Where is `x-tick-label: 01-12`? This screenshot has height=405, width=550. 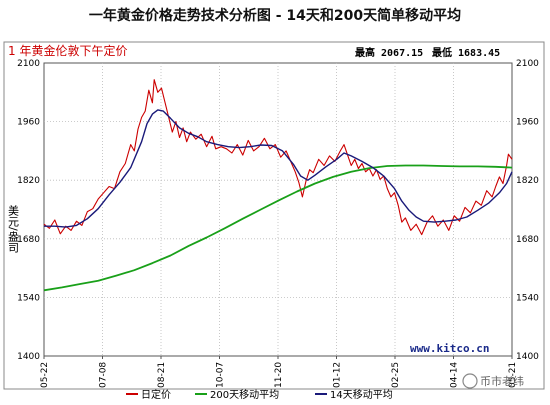 x-tick-label: 01-12 is located at coordinates (338, 375).